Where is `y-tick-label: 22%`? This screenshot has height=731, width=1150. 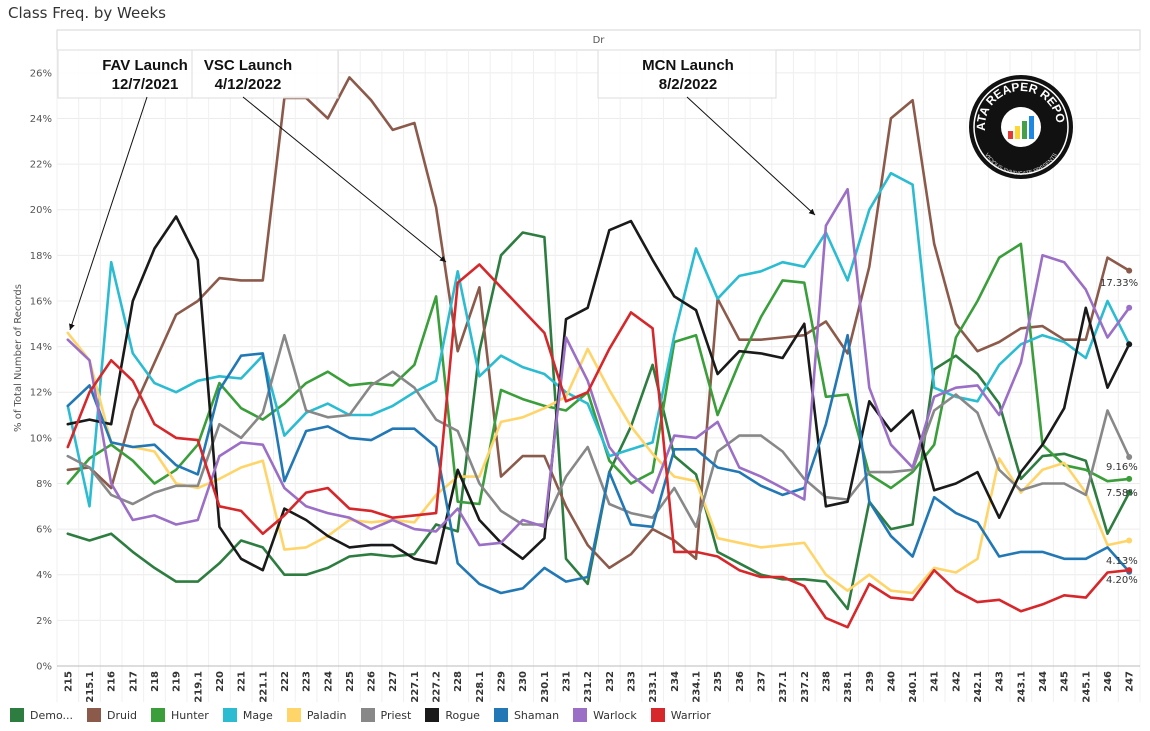
y-tick-label: 22% is located at coordinates (41, 165).